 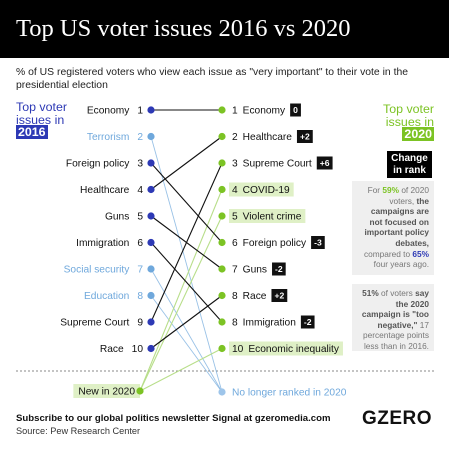 What do you see at coordinates (238, 349) in the screenshot?
I see `right-rank-economic-inequality: 10` at bounding box center [238, 349].